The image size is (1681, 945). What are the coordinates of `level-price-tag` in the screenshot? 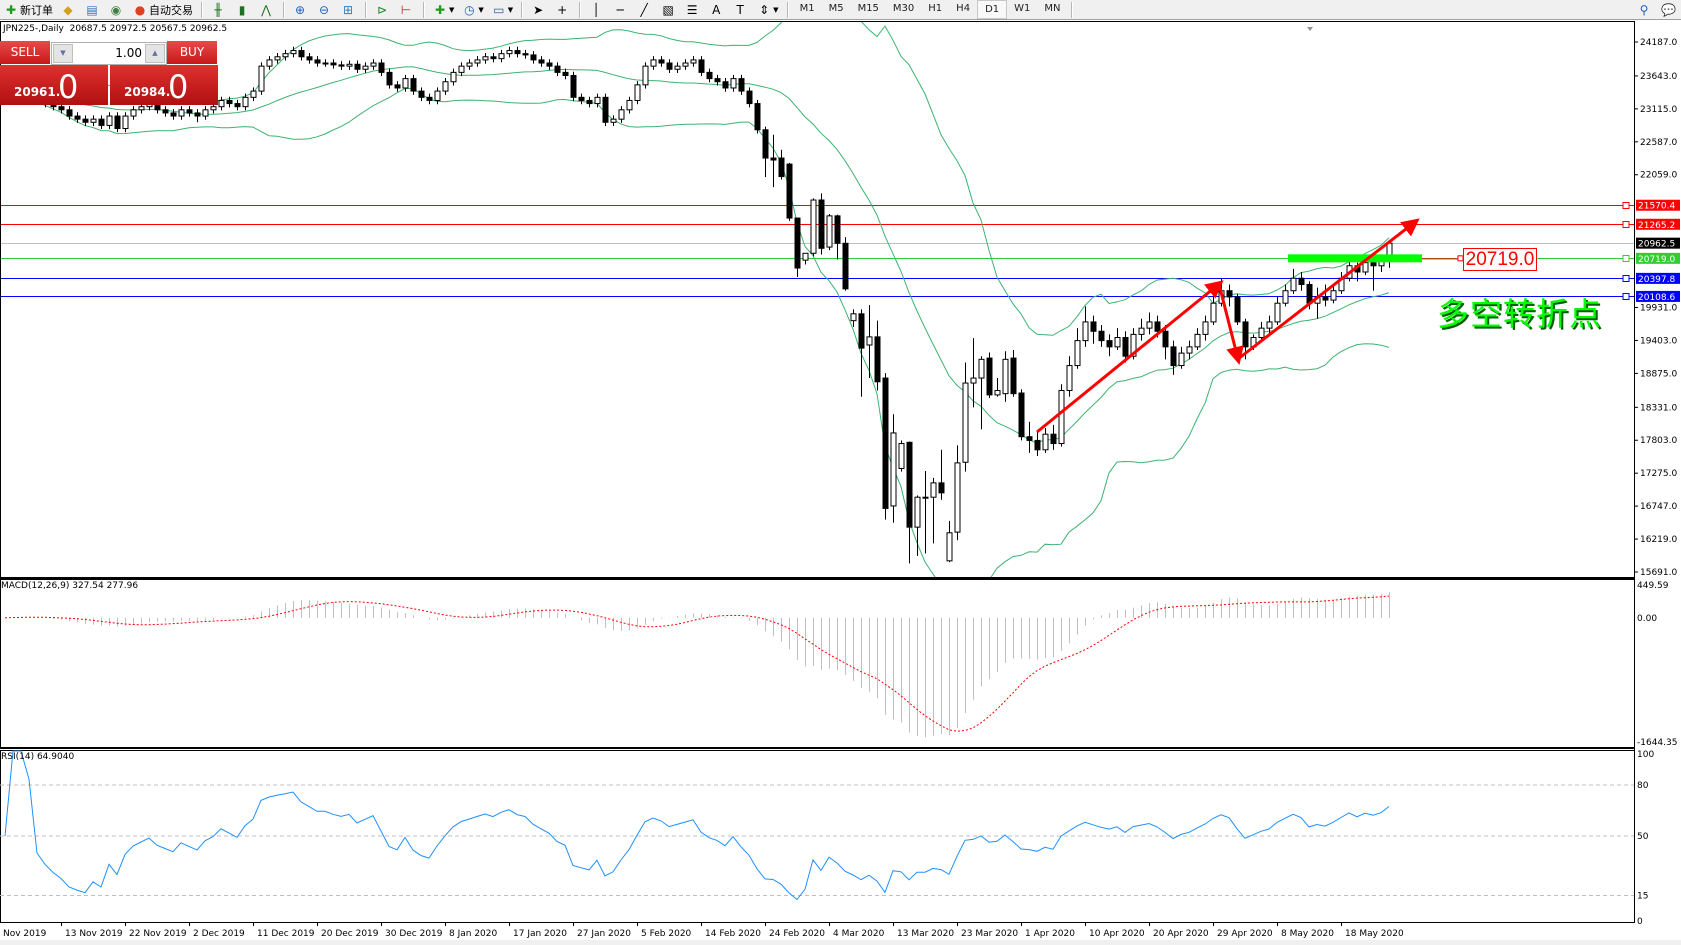 It's located at (1658, 296).